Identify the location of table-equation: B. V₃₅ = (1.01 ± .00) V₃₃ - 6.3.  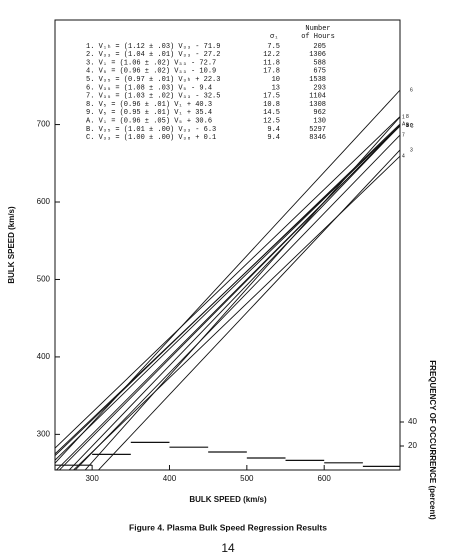
(151, 130).